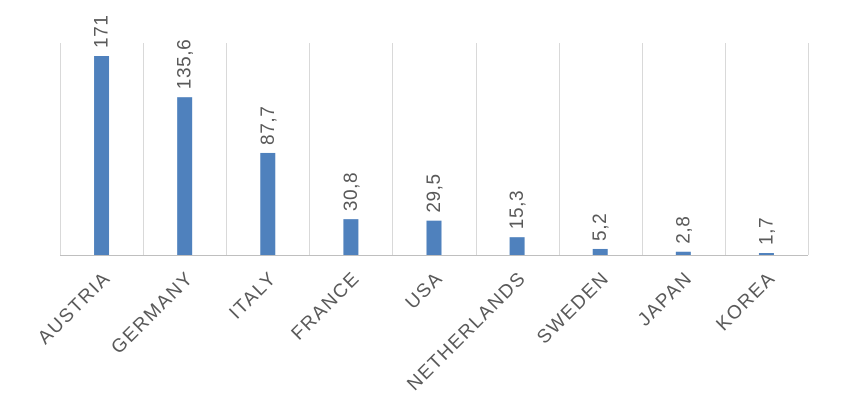 This screenshot has height=404, width=868. What do you see at coordinates (351, 237) in the screenshot?
I see `bar-france` at bounding box center [351, 237].